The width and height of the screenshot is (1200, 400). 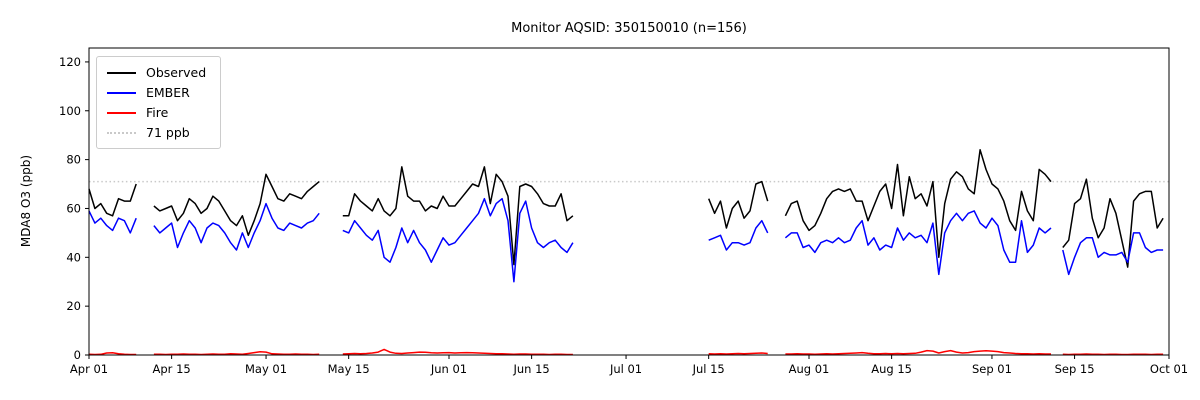 What do you see at coordinates (70, 111) in the screenshot?
I see `y-tick-label: 100` at bounding box center [70, 111].